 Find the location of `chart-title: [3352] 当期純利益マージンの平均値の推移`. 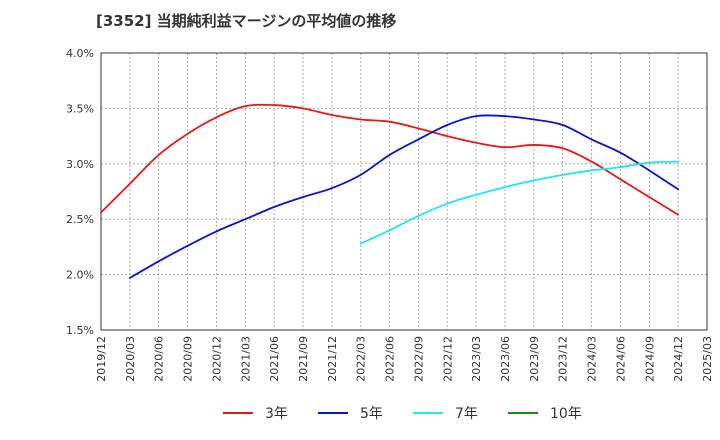

chart-title: [3352] 当期純利益マージンの平均値の推移 is located at coordinates (246, 21).